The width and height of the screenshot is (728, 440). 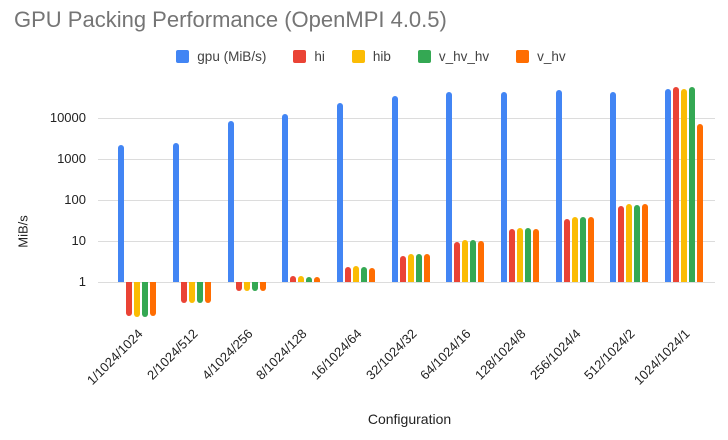 I want to click on legend-label: hib, so click(x=381, y=56).